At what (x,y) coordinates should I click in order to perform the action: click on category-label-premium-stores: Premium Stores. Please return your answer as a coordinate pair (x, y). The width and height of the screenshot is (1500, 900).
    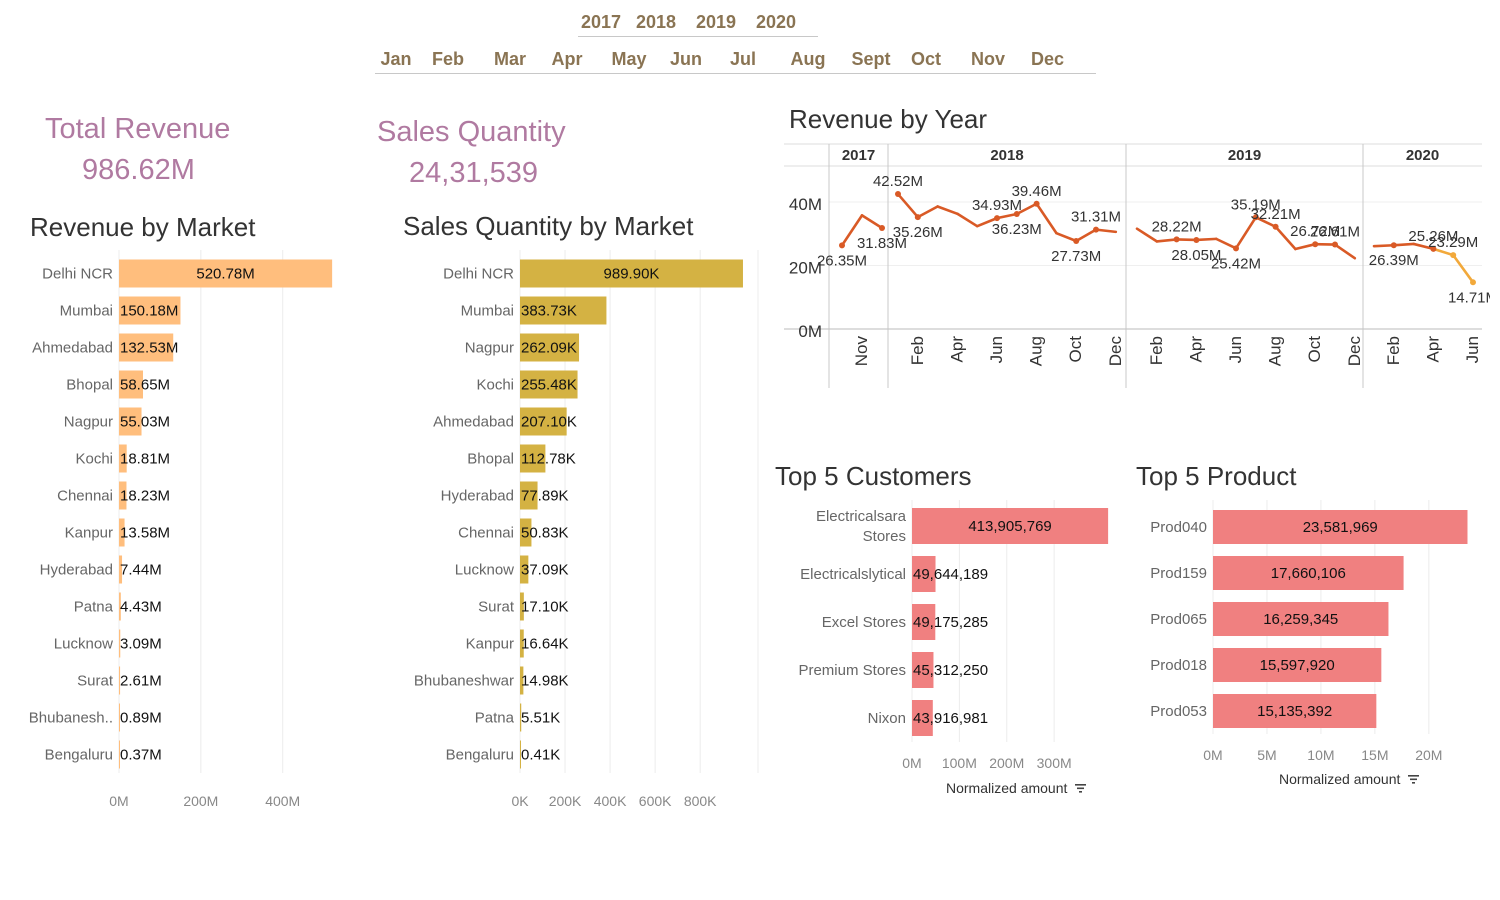
    Looking at the image, I should click on (852, 670).